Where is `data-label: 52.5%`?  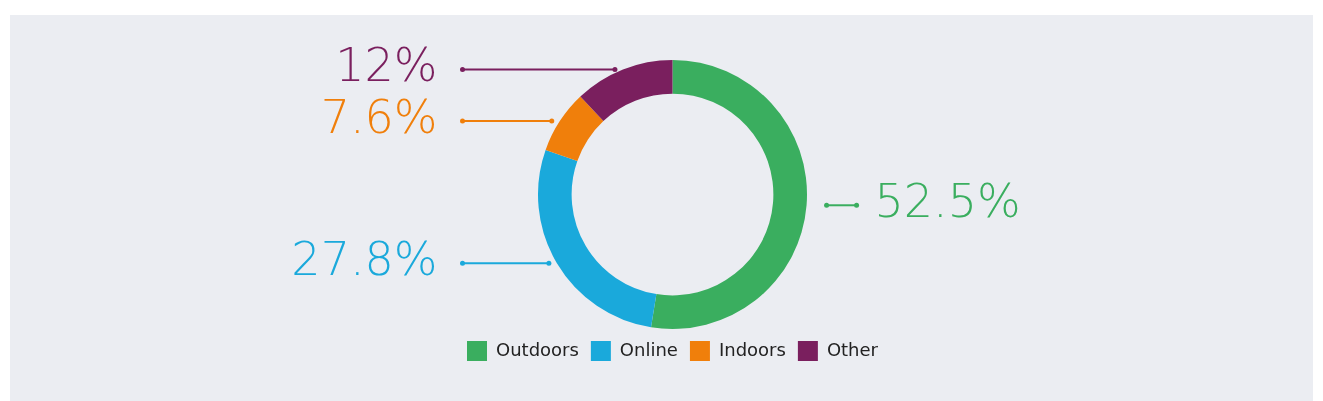 data-label: 52.5% is located at coordinates (947, 201).